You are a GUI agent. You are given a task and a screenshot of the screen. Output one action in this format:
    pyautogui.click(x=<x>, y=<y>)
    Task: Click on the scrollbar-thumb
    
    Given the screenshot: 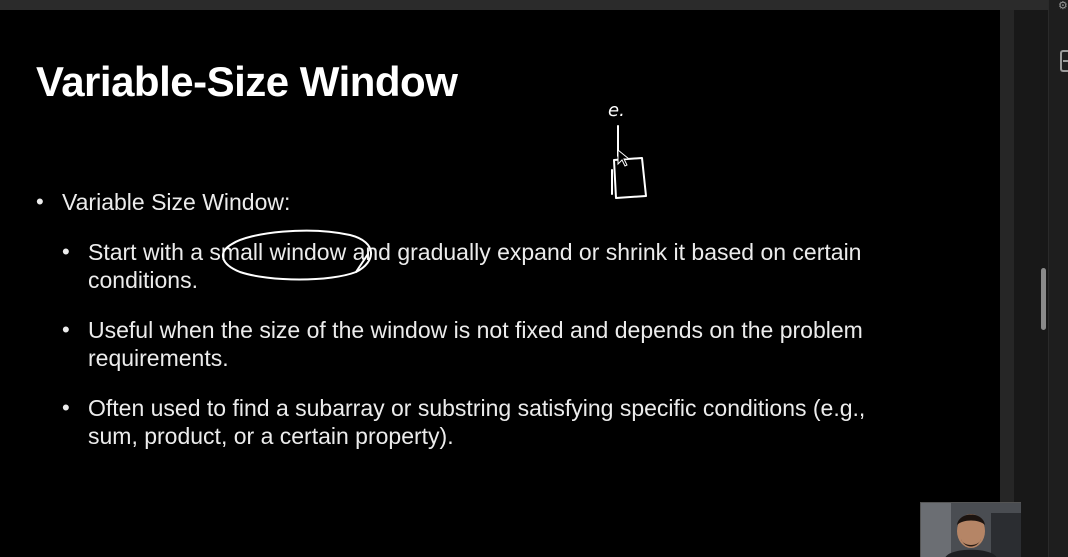 What is the action you would take?
    pyautogui.click(x=1043, y=299)
    